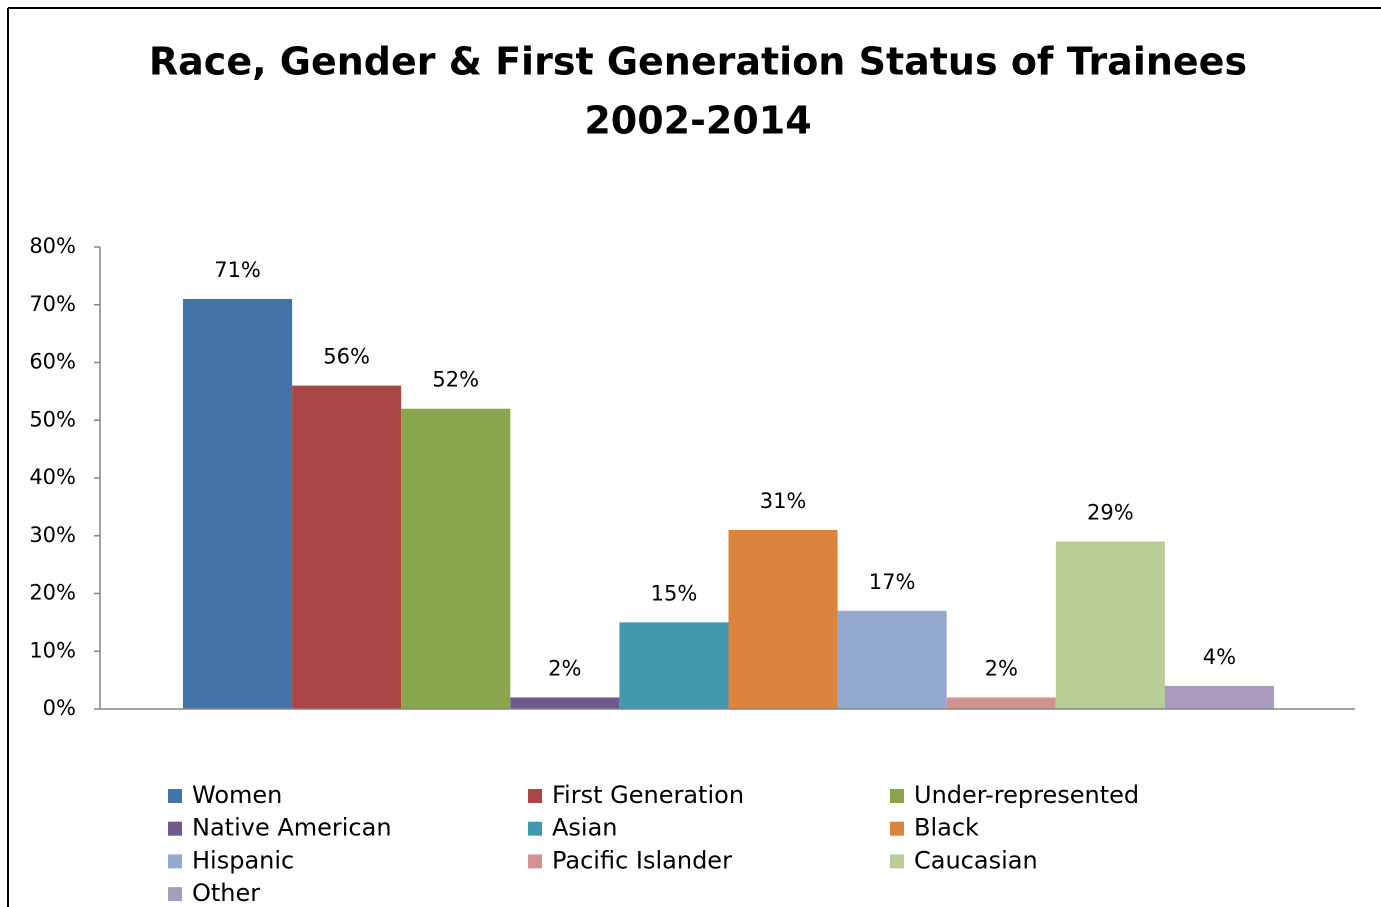 This screenshot has width=1381, height=907. I want to click on legend-label: Caucasian, so click(976, 860).